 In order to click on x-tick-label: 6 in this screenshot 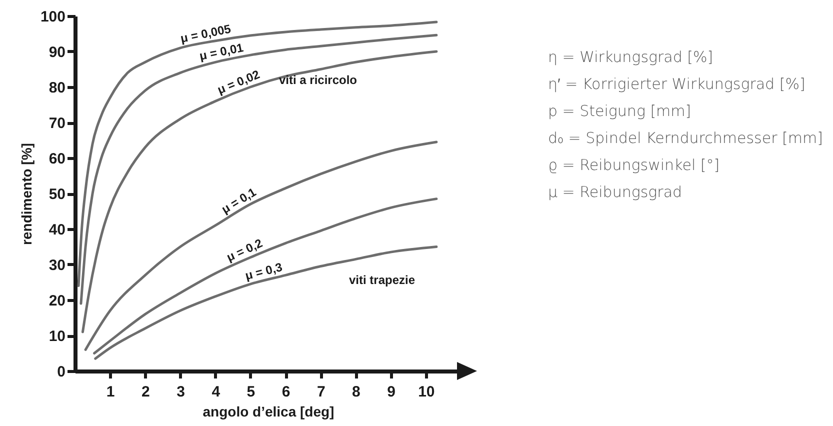, I will do `click(286, 392)`.